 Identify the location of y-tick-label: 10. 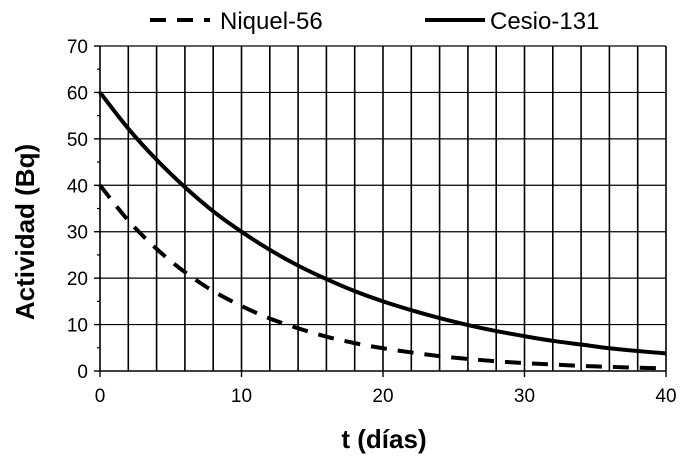
(77, 326).